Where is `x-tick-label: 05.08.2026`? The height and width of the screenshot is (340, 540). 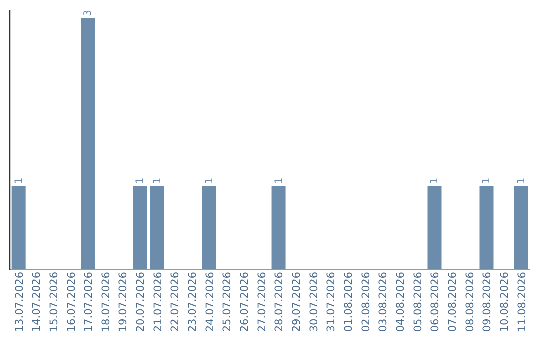
x-tick-label: 05.08.2026 is located at coordinates (418, 302).